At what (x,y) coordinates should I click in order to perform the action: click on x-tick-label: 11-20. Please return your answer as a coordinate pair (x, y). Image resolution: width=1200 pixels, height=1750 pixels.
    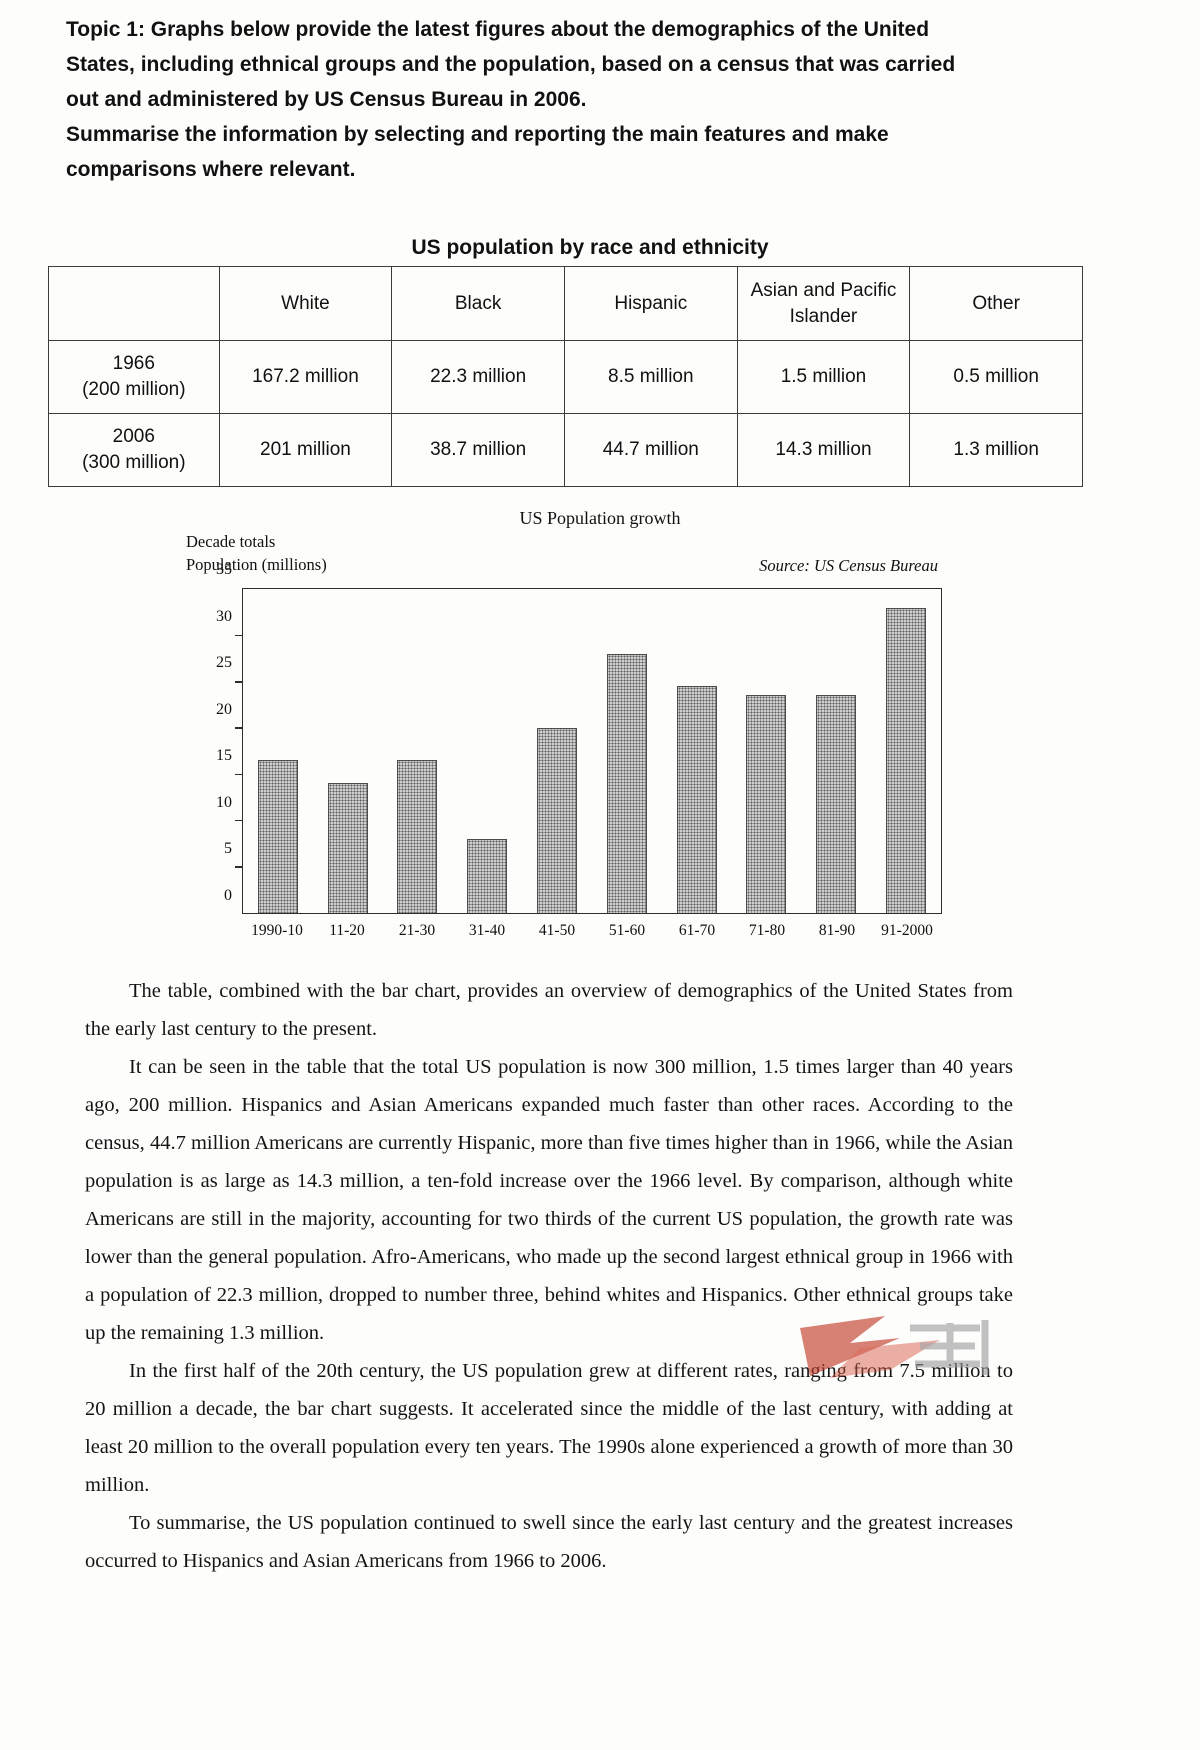
    Looking at the image, I should click on (347, 930).